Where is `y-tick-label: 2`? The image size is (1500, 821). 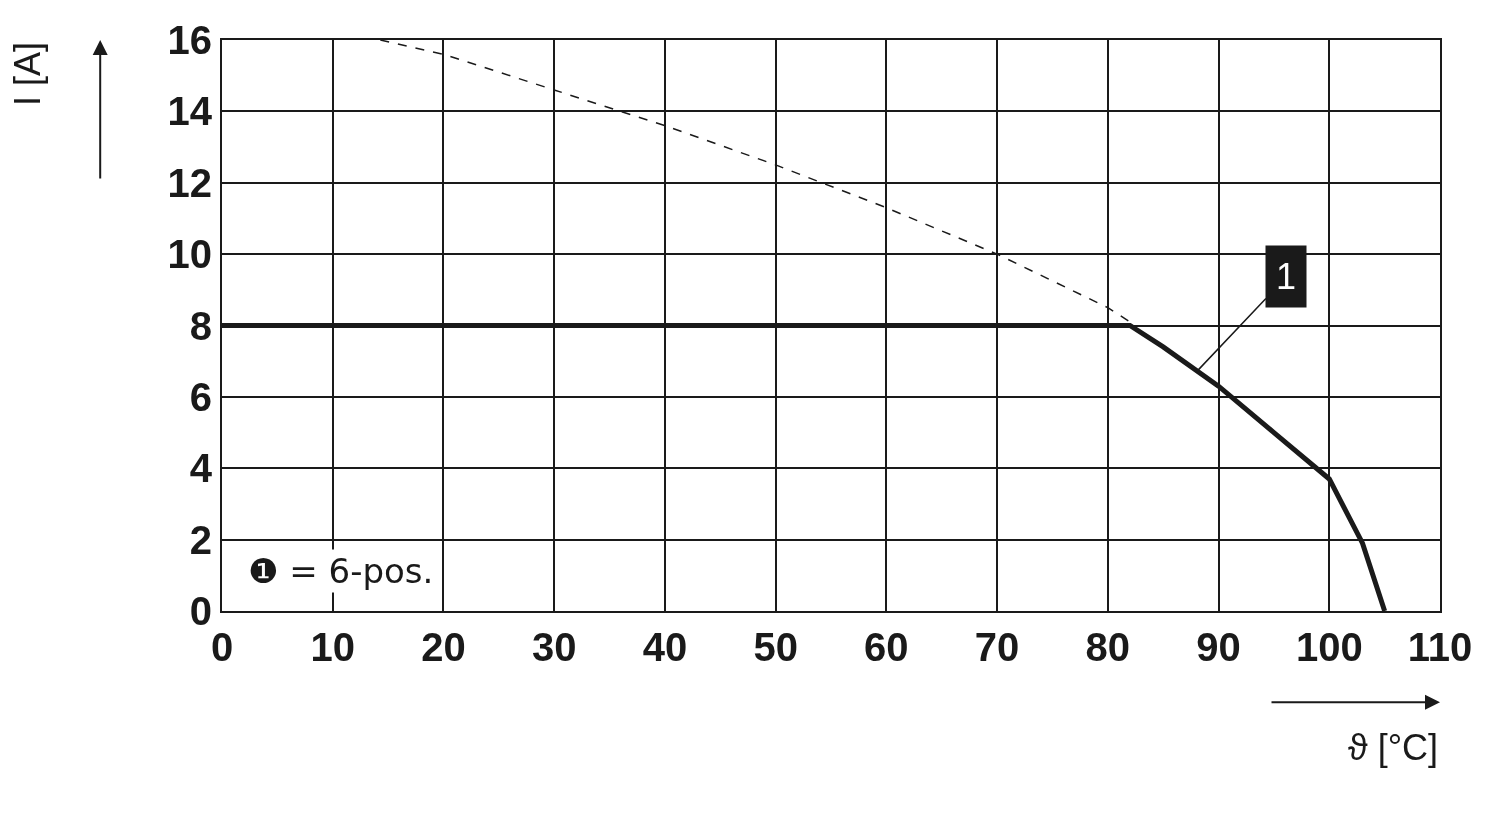
y-tick-label: 2 is located at coordinates (200, 539).